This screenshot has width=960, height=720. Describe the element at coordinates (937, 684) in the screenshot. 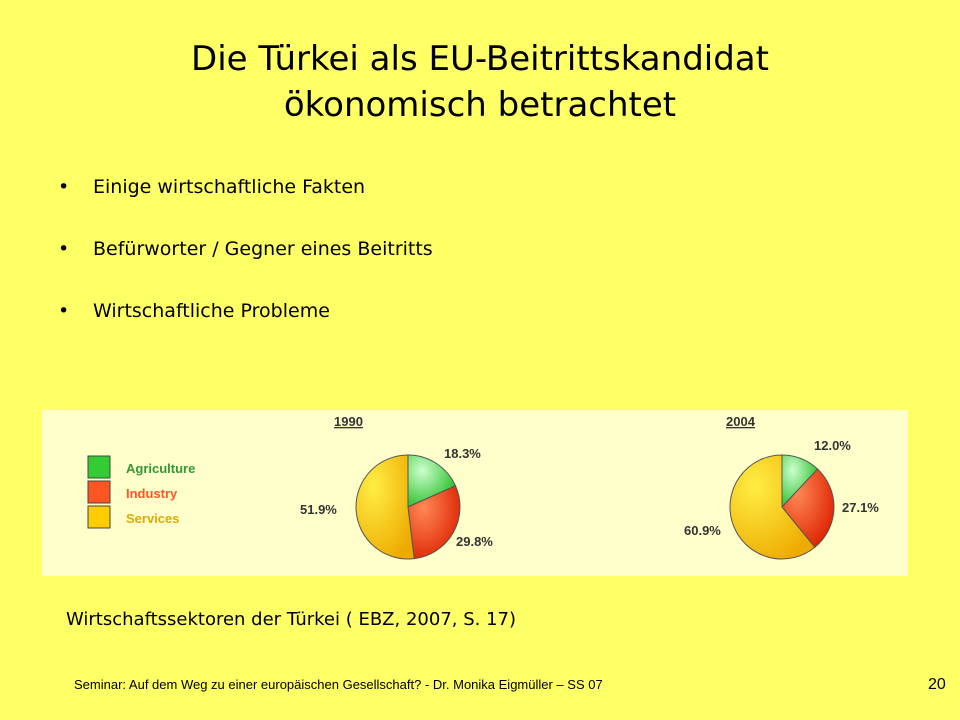

I see `page-number: 20` at that location.